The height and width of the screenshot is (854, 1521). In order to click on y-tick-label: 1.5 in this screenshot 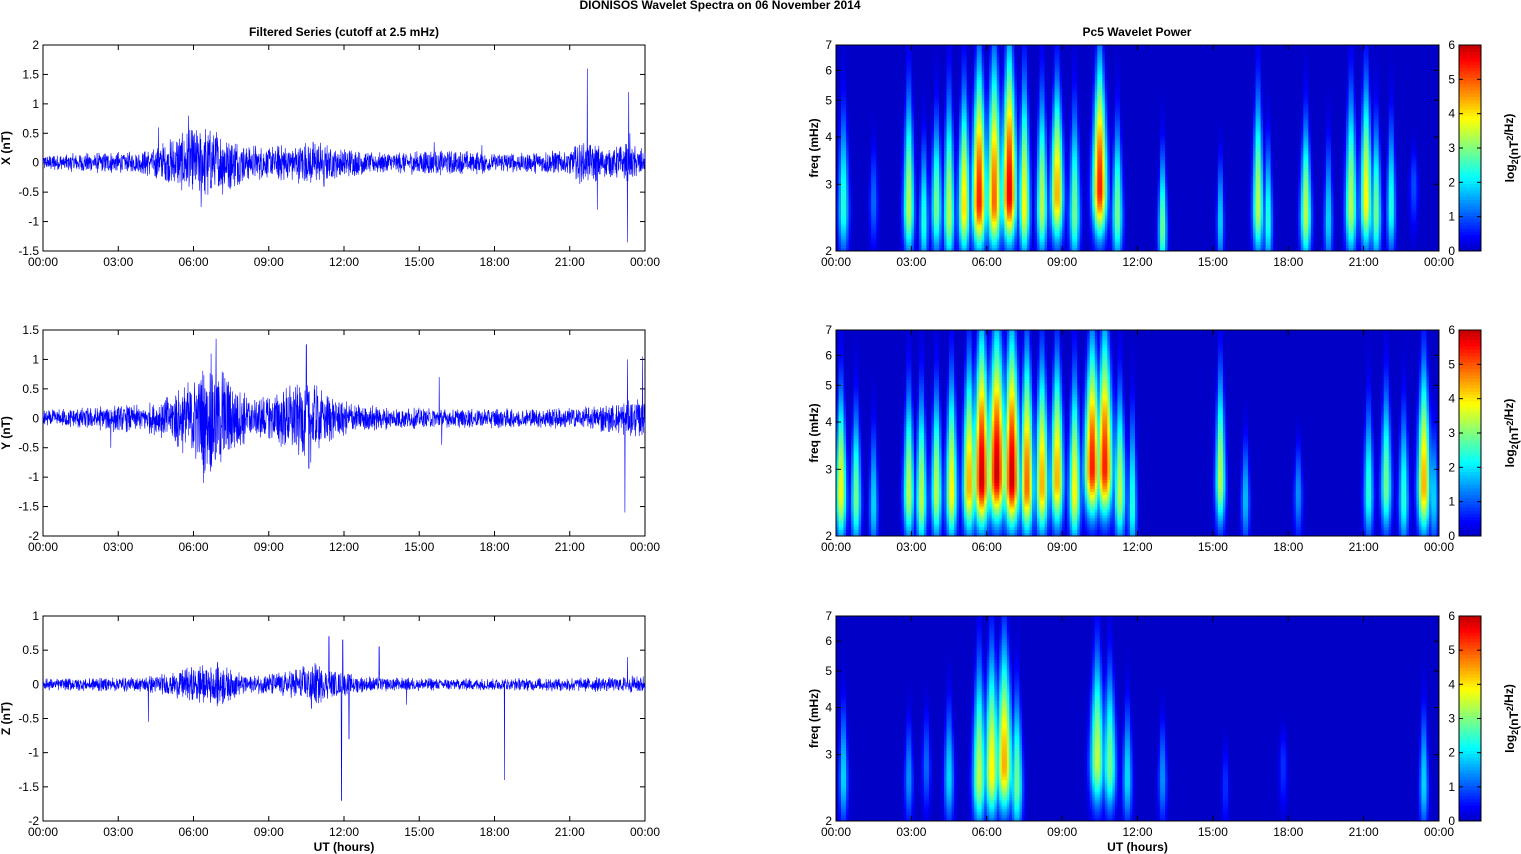, I will do `click(30, 74)`.